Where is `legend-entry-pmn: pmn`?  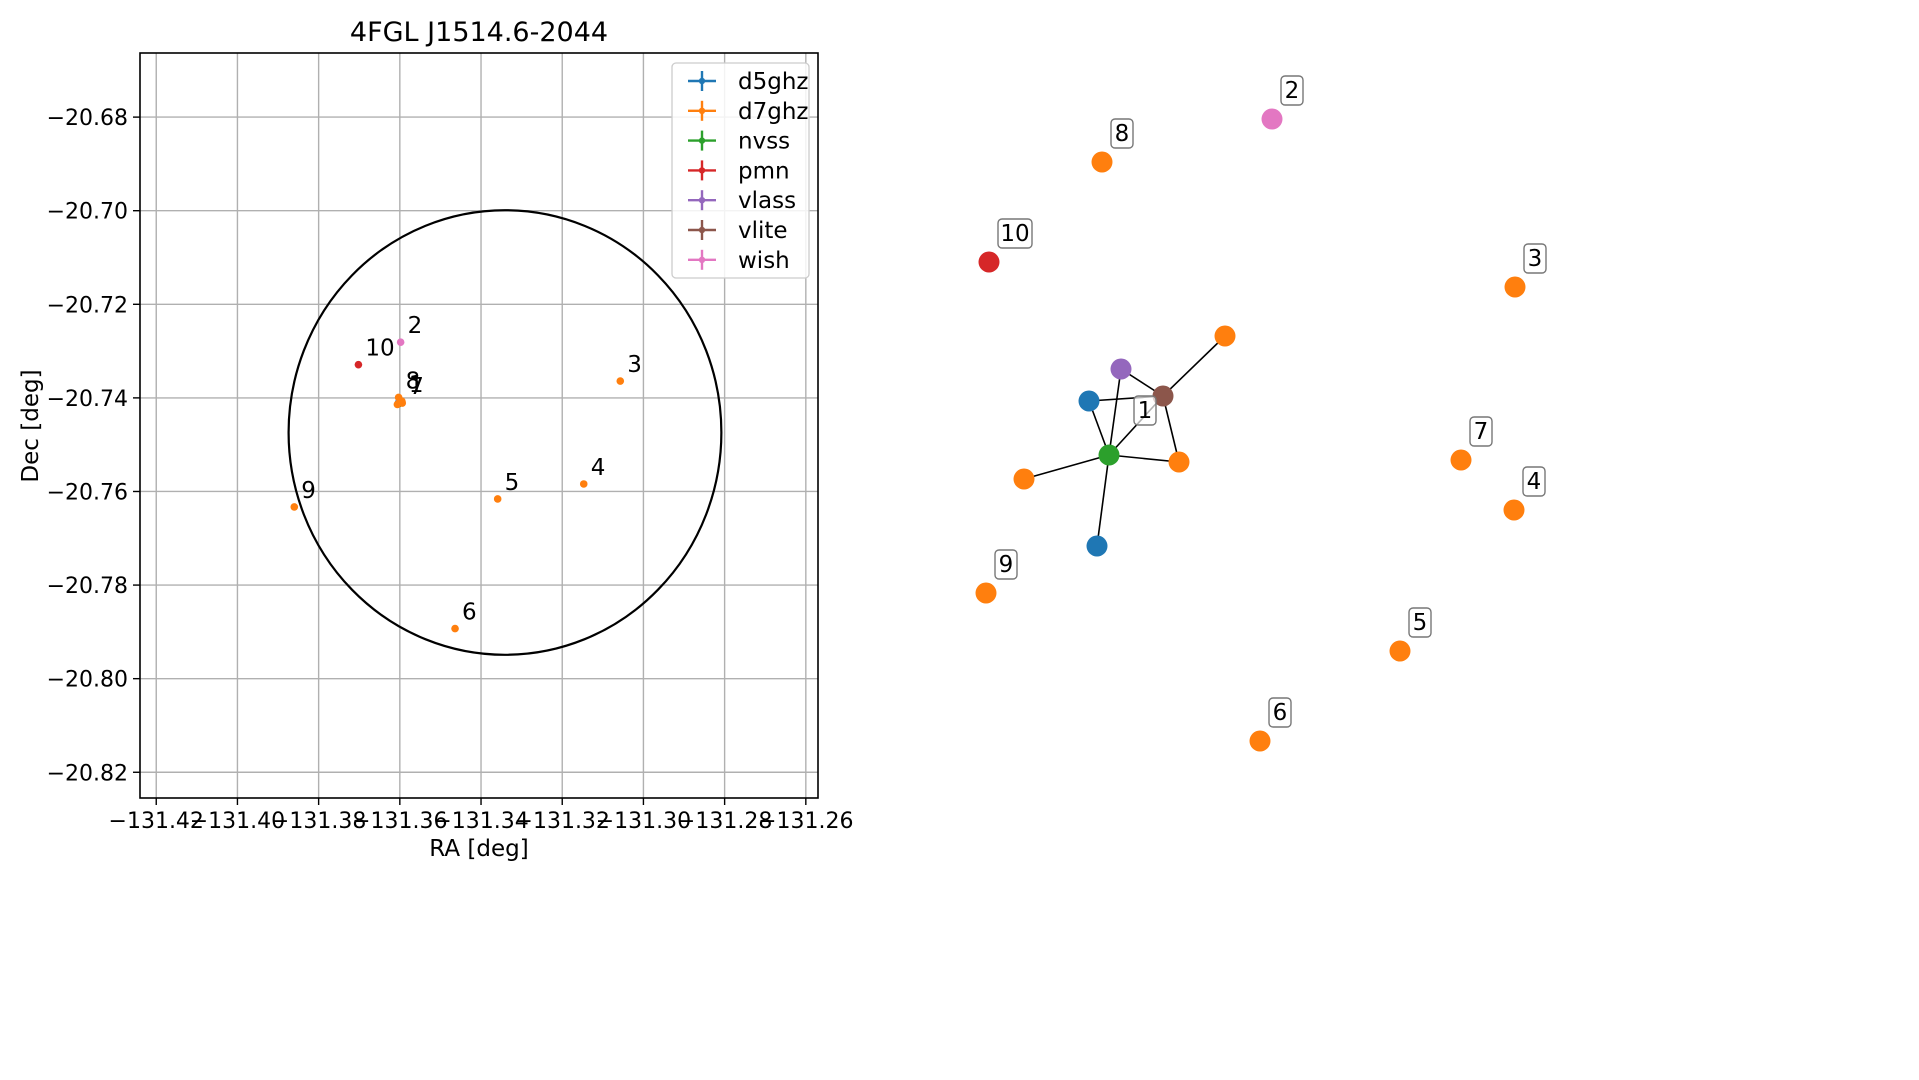
legend-entry-pmn: pmn is located at coordinates (739, 171).